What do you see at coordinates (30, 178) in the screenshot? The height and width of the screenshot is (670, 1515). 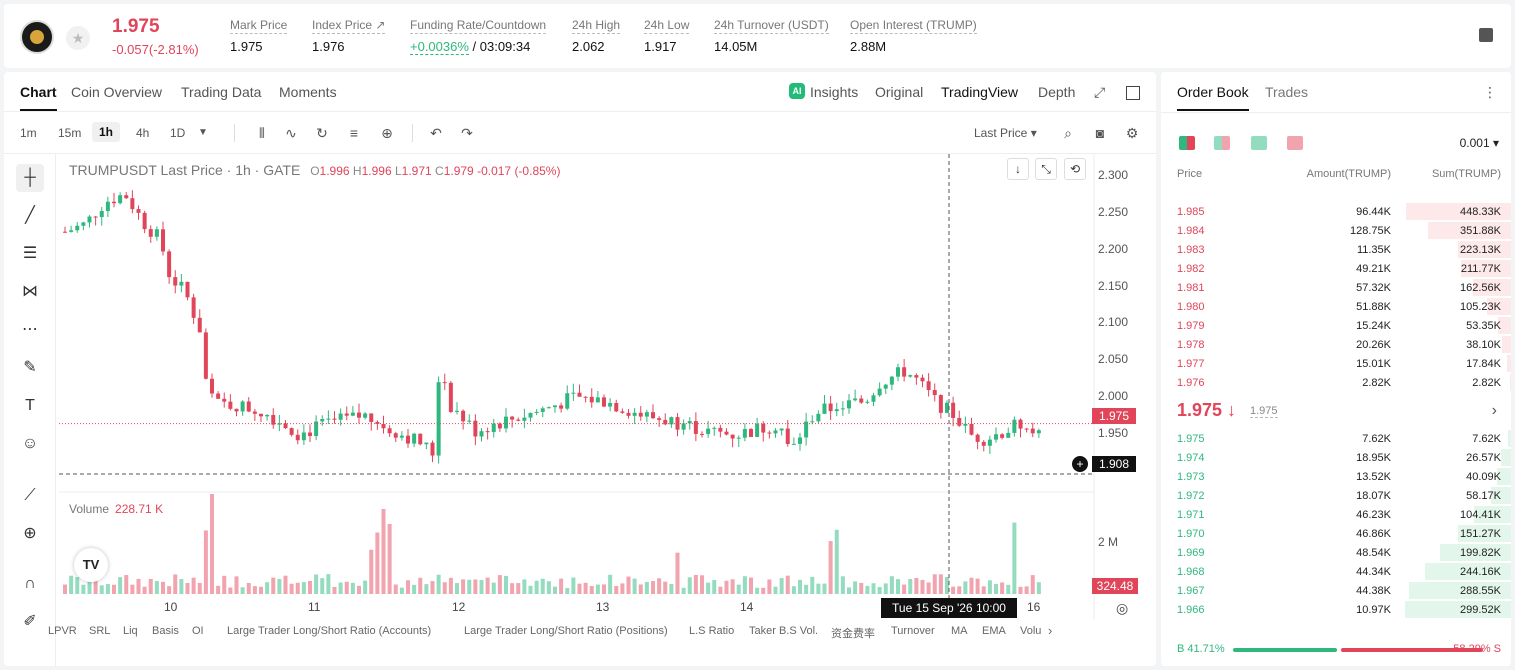 I see `crosshair-icon: ┼` at bounding box center [30, 178].